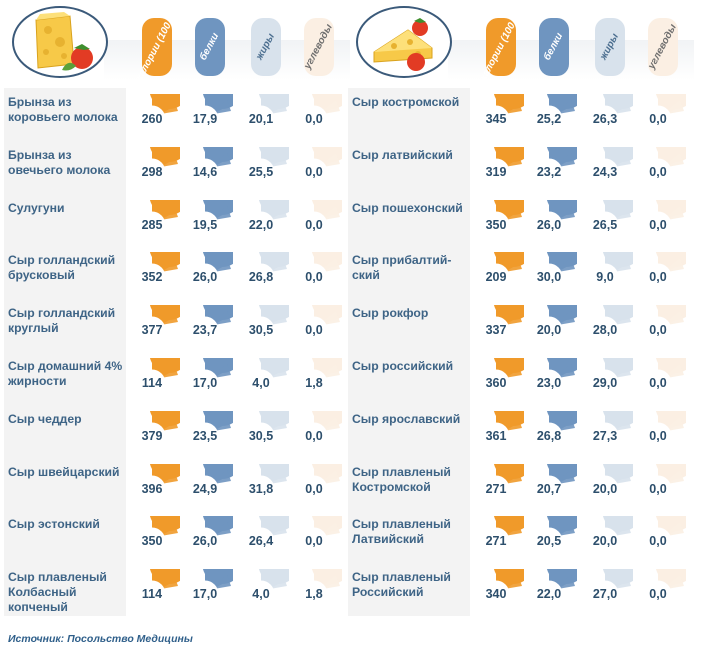 Image resolution: width=704 pixels, height=651 pixels. Describe the element at coordinates (403, 365) in the screenshot. I see `cheese-name: Сыр российский` at that location.